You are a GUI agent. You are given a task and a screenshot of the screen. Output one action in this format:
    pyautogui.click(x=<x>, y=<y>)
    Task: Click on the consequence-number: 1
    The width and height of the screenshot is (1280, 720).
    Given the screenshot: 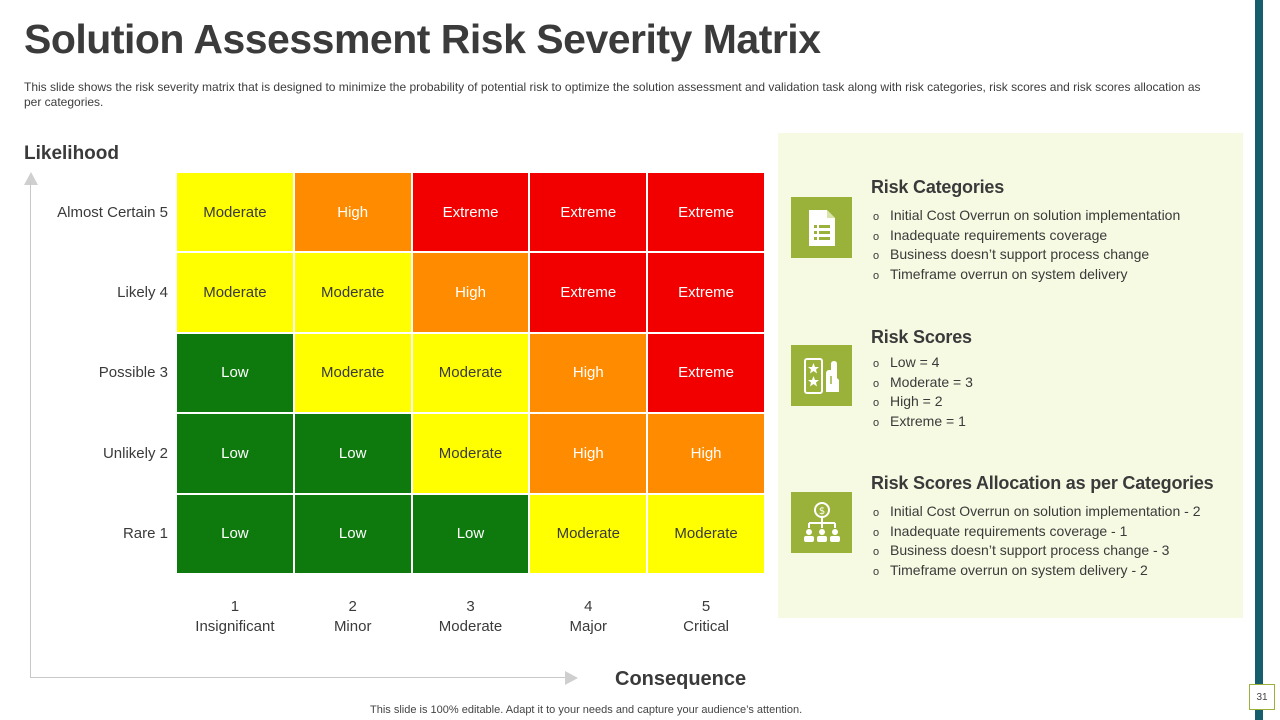 What is the action you would take?
    pyautogui.click(x=235, y=606)
    